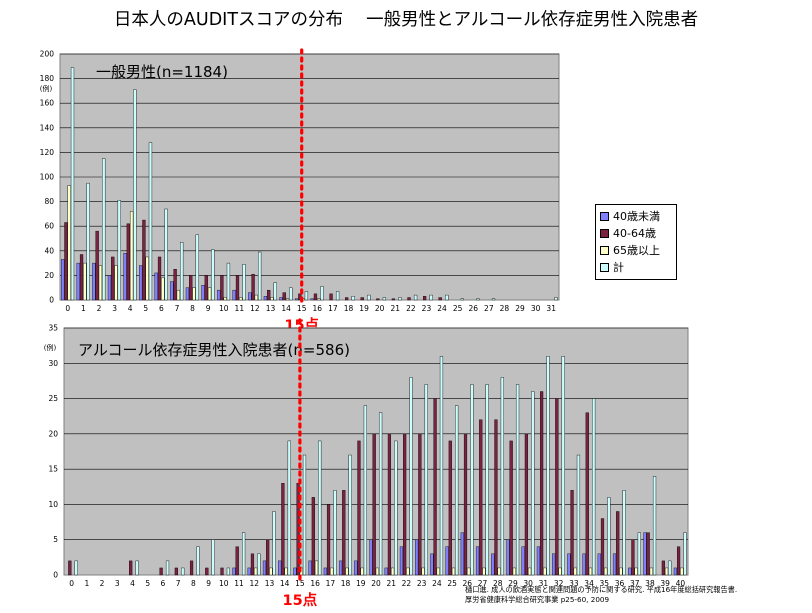  I want to click on legend-label-under40: 40歳未満, so click(636, 216).